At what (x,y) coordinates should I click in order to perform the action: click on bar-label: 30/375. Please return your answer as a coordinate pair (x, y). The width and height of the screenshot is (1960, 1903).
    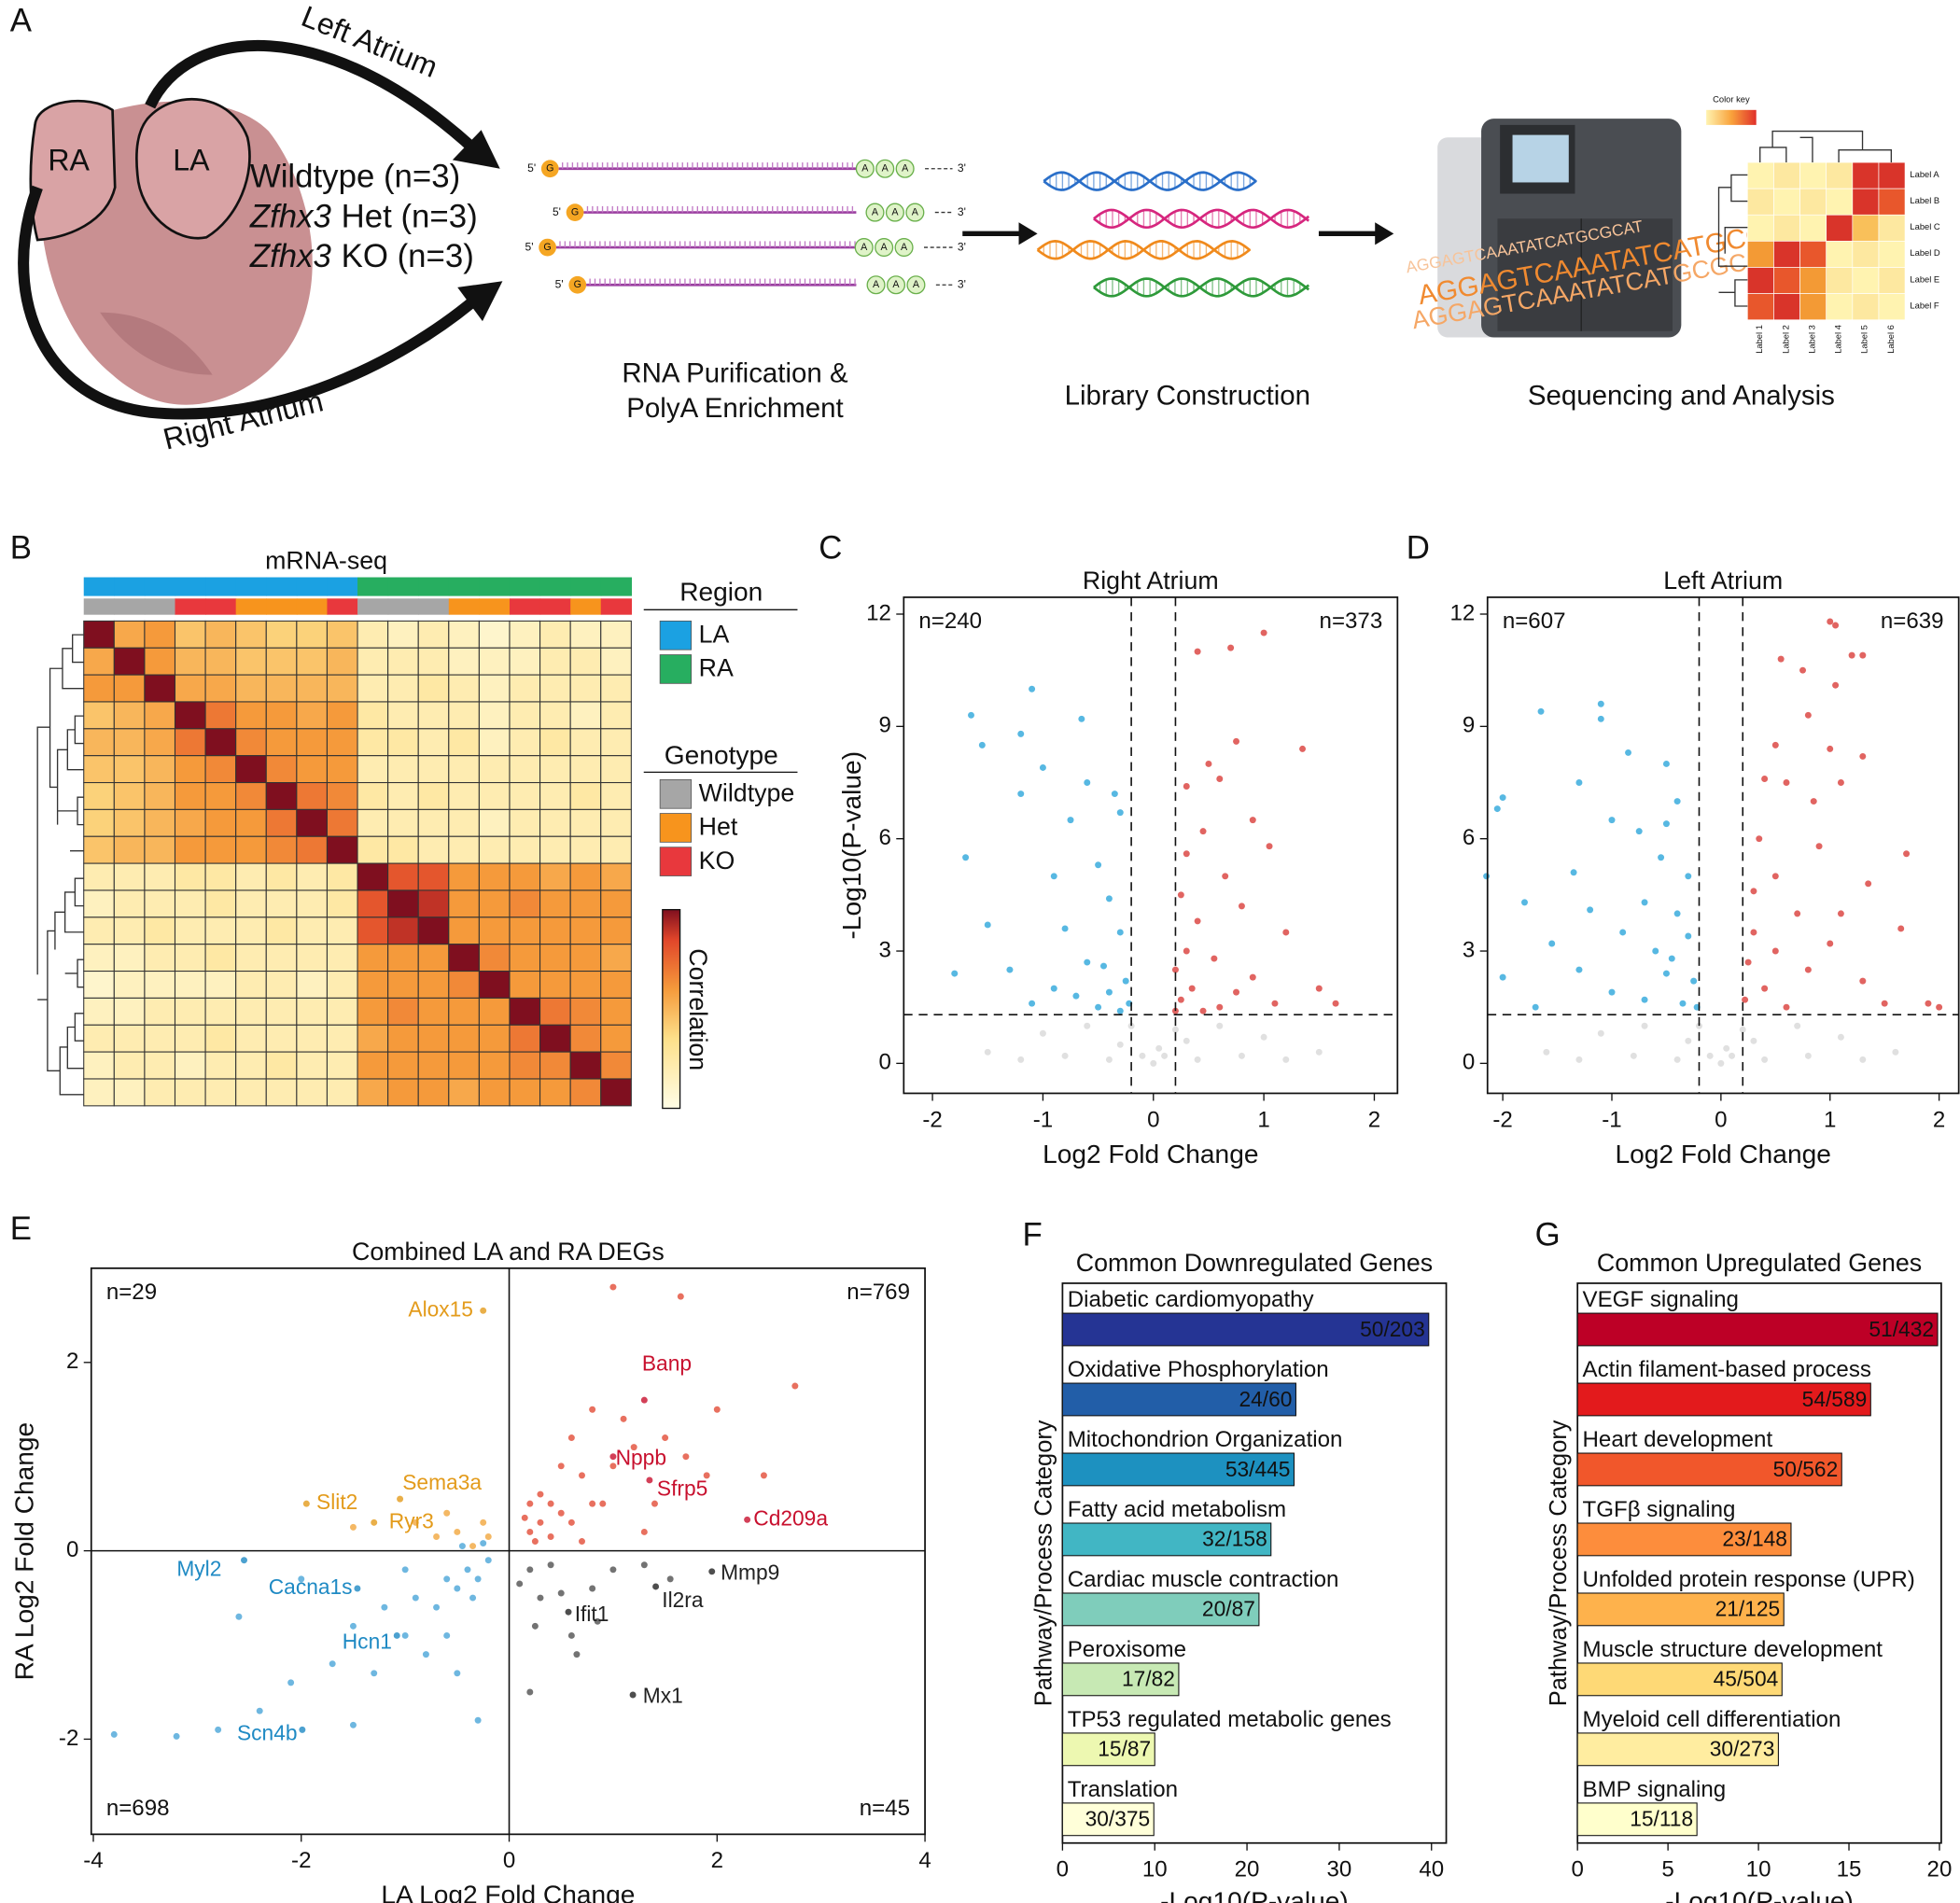
    Looking at the image, I should click on (1118, 1819).